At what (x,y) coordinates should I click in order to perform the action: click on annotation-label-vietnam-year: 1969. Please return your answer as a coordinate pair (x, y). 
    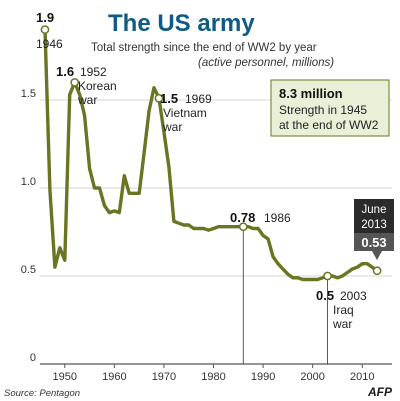
    Looking at the image, I should click on (198, 99).